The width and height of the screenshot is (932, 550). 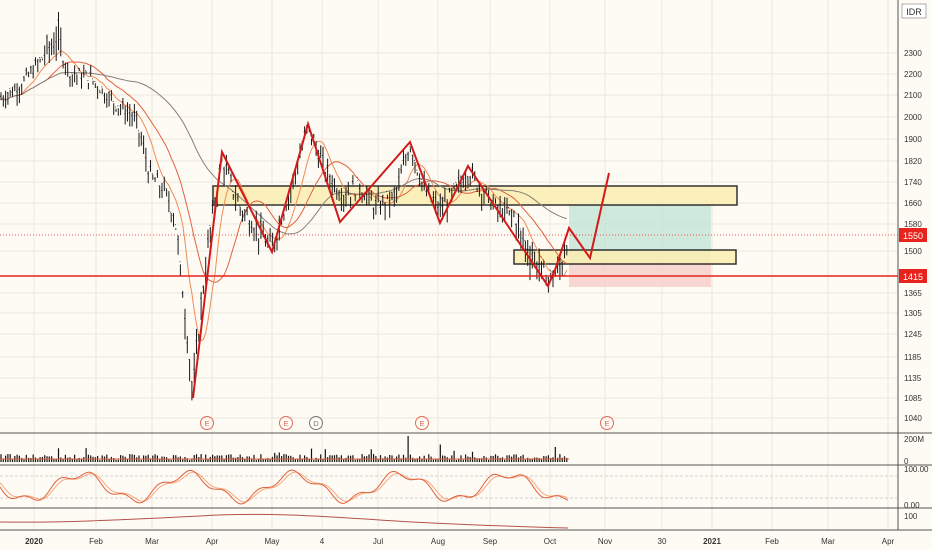 What do you see at coordinates (712, 541) in the screenshot?
I see `time-tick-label: 2021` at bounding box center [712, 541].